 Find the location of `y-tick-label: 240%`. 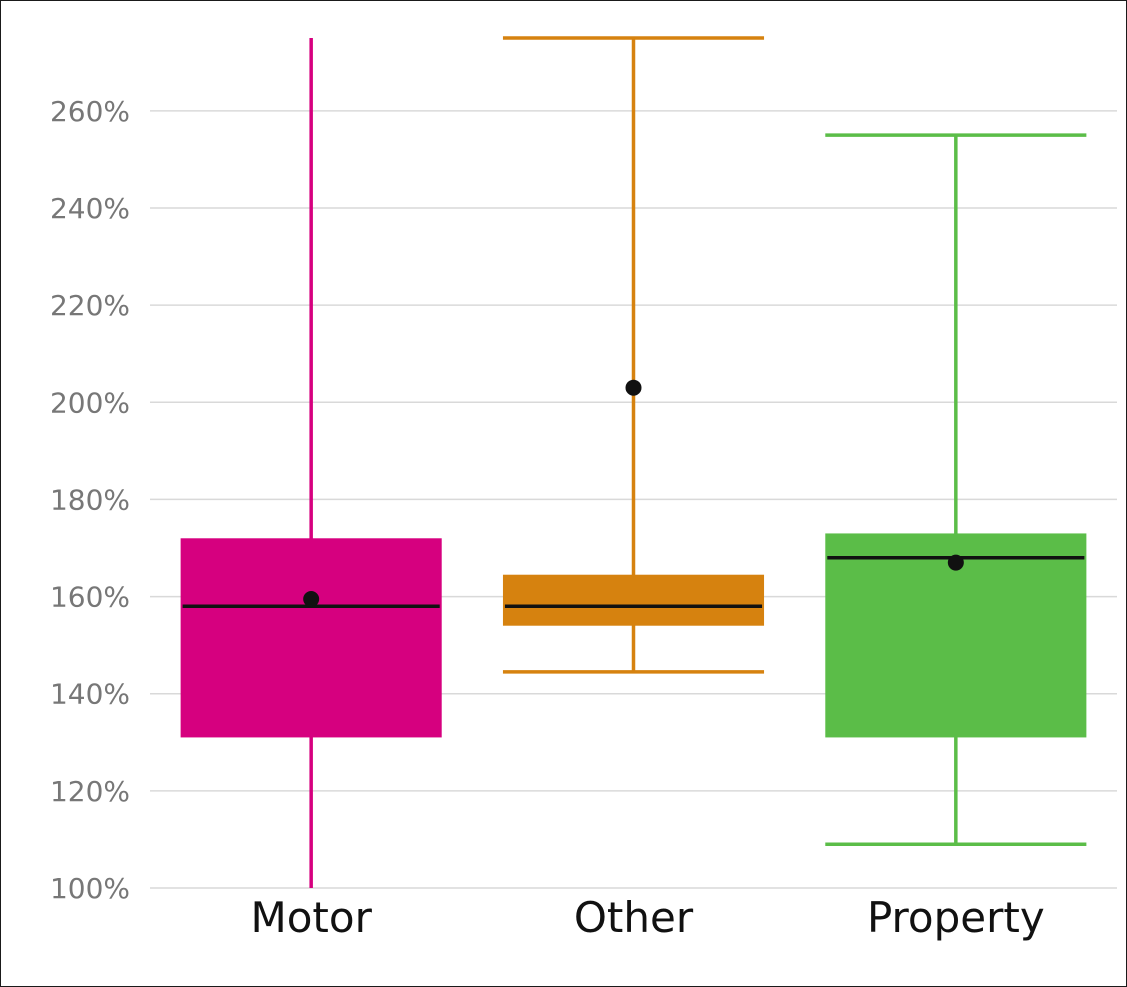

y-tick-label: 240% is located at coordinates (90, 208).